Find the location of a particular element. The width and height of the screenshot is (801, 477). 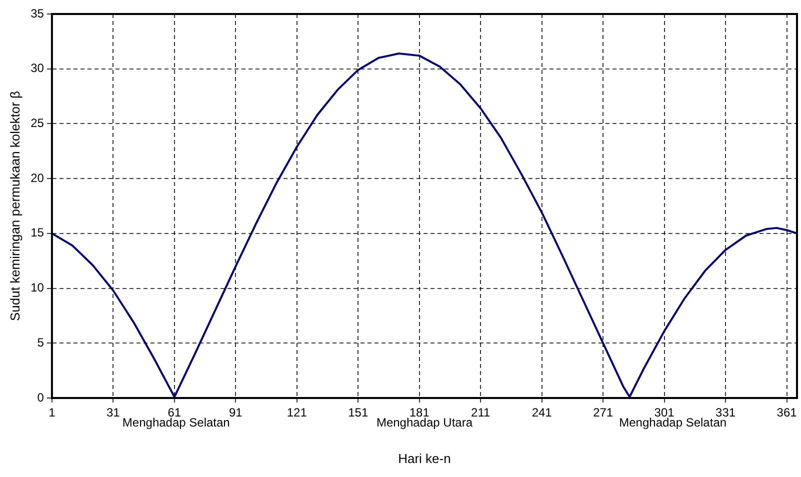

y-tick-label: 20 is located at coordinates (37, 177).